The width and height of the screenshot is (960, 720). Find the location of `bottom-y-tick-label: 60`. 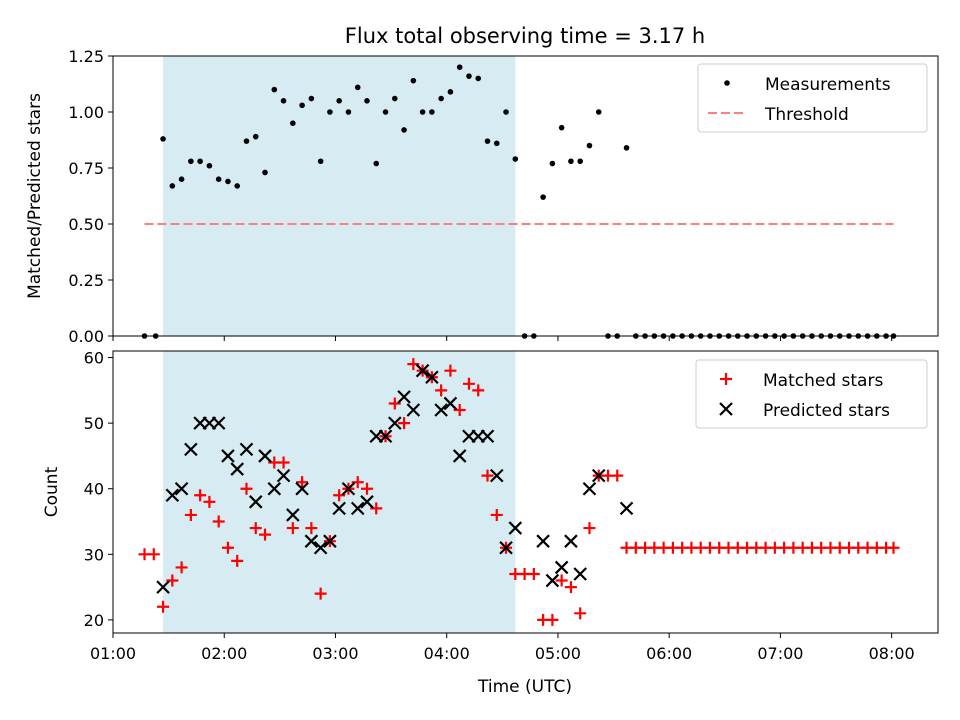

bottom-y-tick-label: 60 is located at coordinates (94, 358).